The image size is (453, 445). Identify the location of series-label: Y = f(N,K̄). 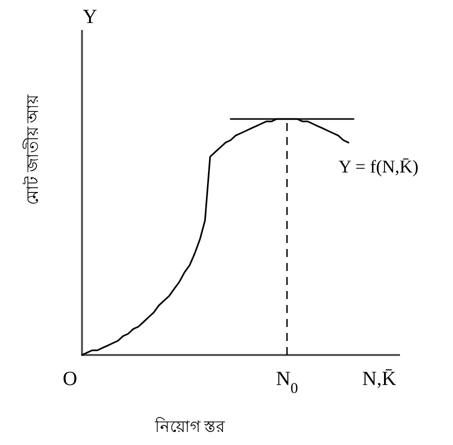
(378, 166).